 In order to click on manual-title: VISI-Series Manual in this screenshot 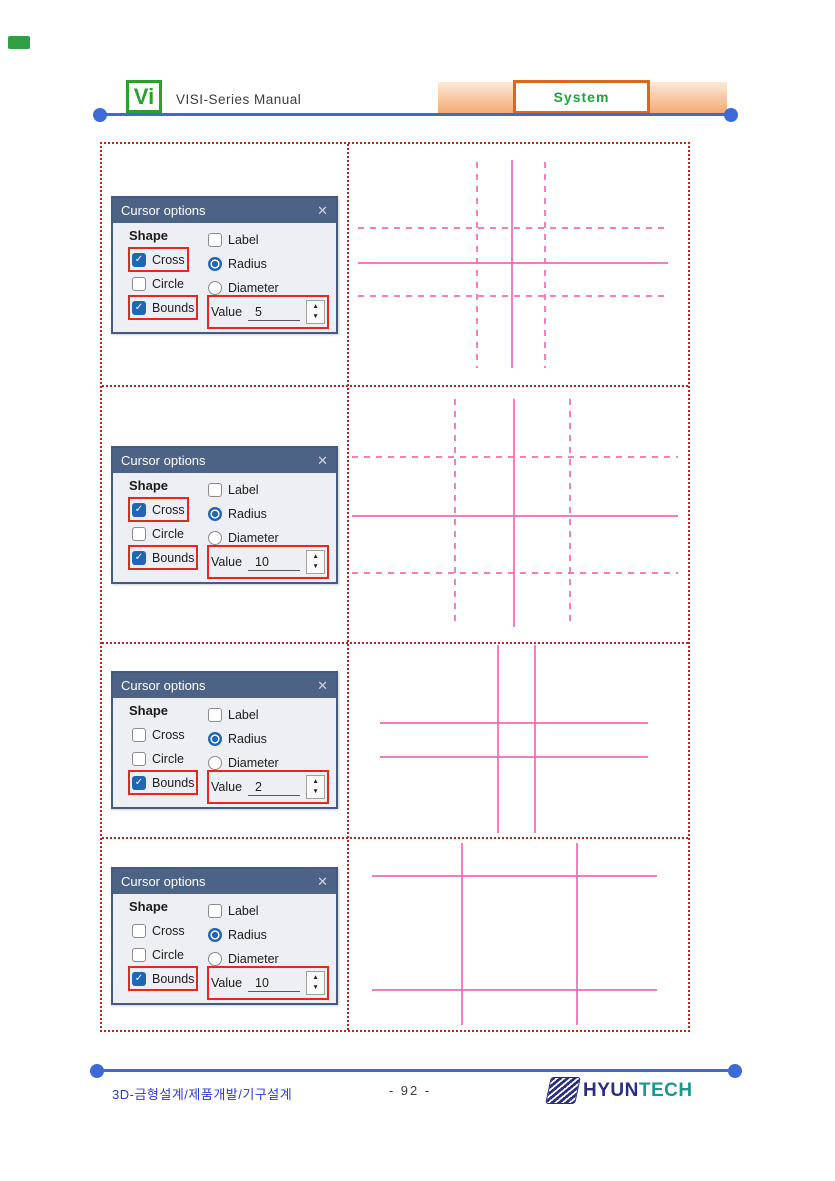, I will do `click(239, 99)`.